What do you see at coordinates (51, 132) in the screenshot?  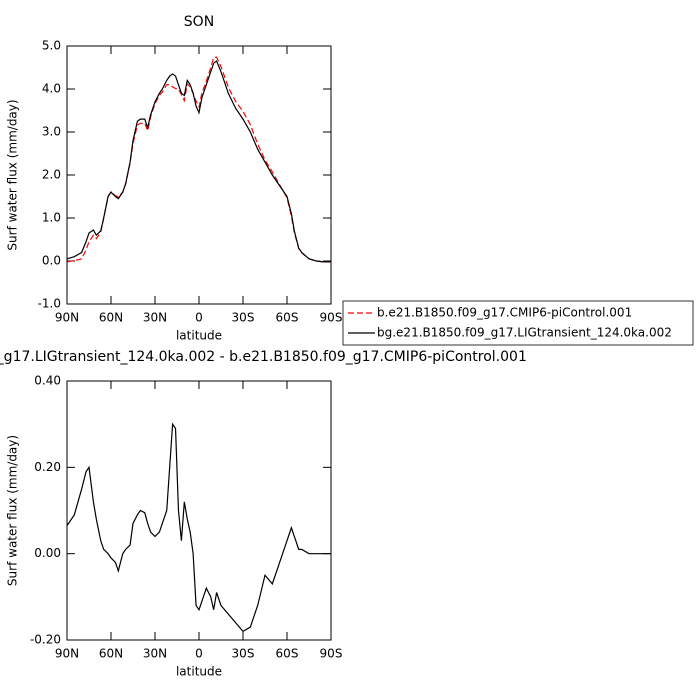 I see `y-tick-label: 3.0` at bounding box center [51, 132].